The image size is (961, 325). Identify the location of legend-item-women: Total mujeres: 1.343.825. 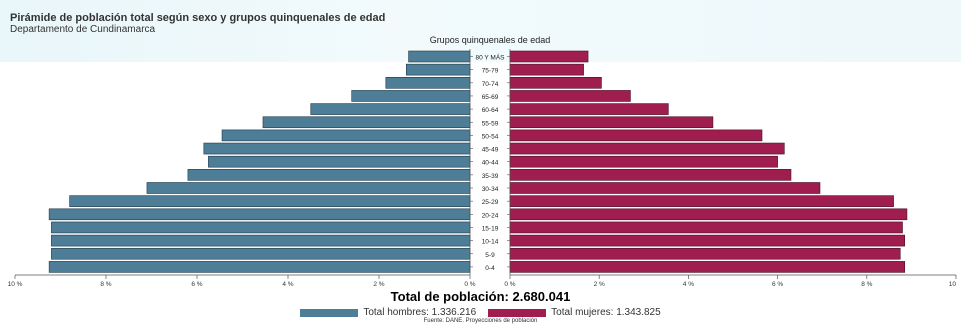
(574, 312).